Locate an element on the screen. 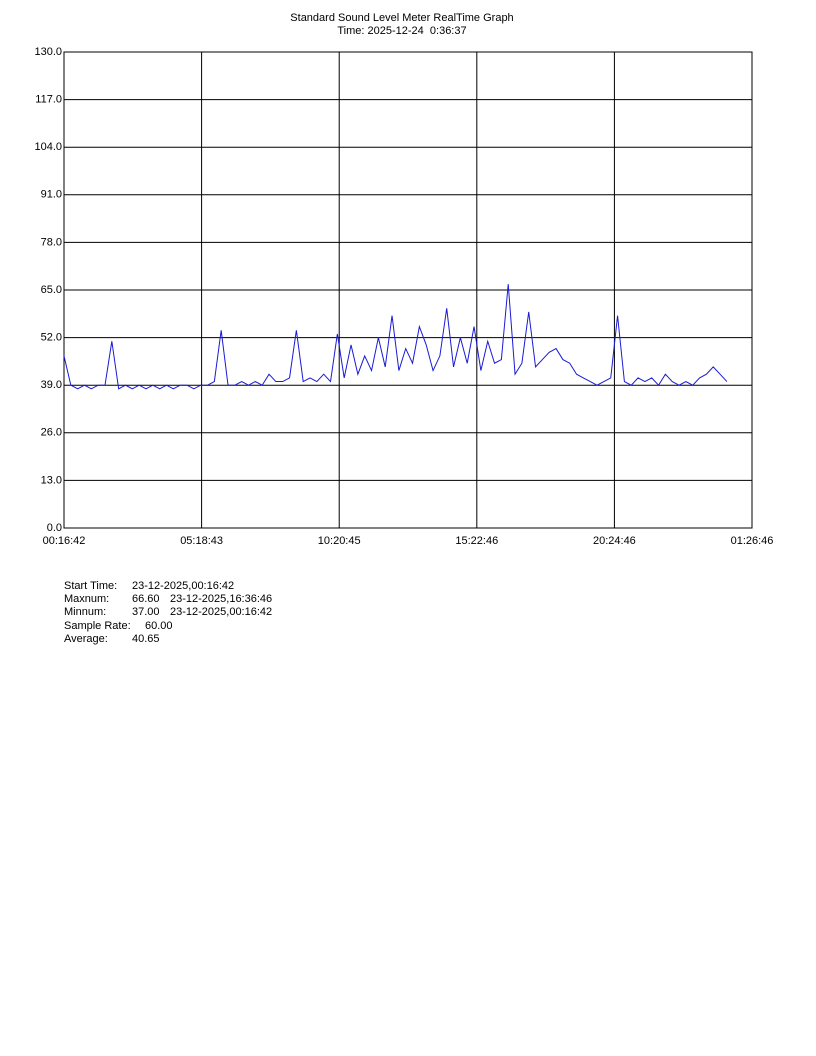  data-line is located at coordinates (395, 337).